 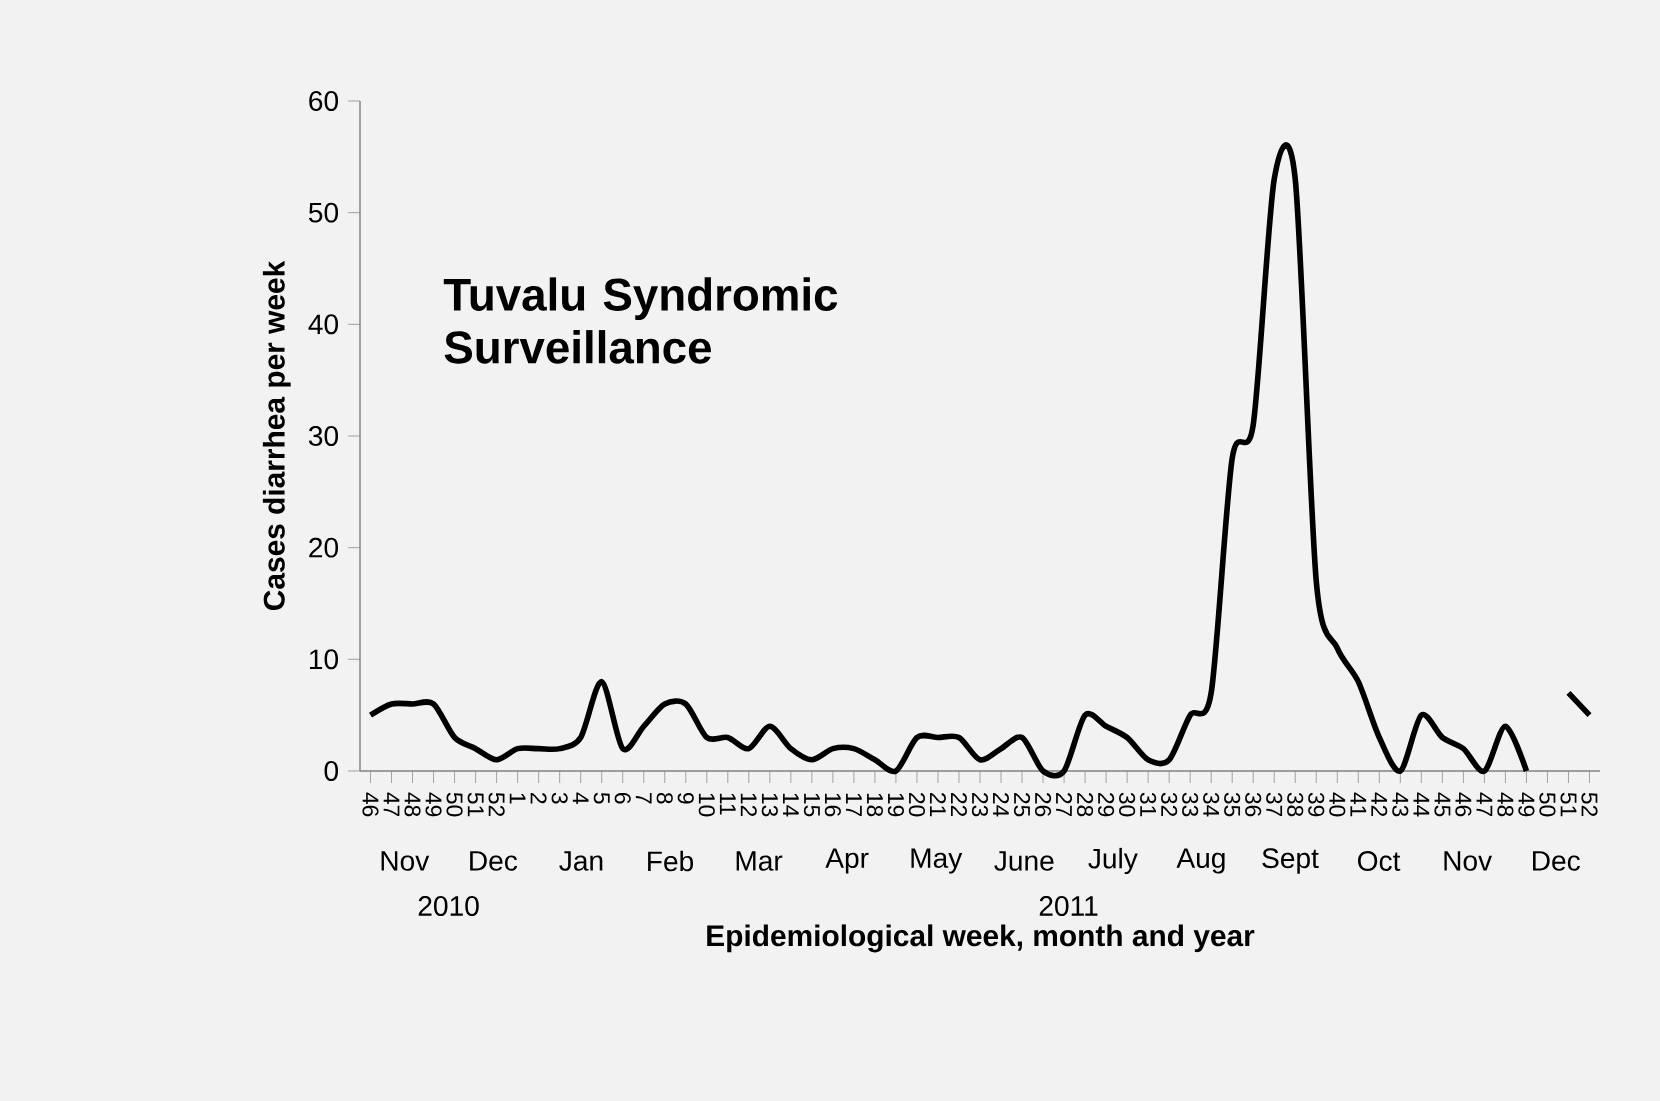 I want to click on x-tick-label: 2, so click(x=538, y=798).